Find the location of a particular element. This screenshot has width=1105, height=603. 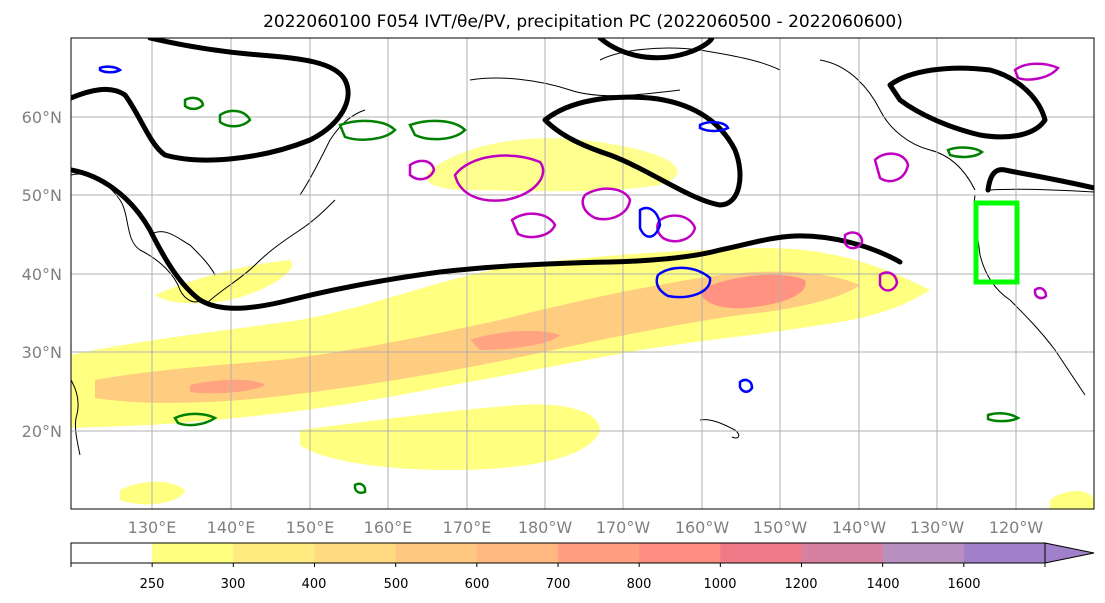

colorbar-tick-700: 700 is located at coordinates (558, 584).